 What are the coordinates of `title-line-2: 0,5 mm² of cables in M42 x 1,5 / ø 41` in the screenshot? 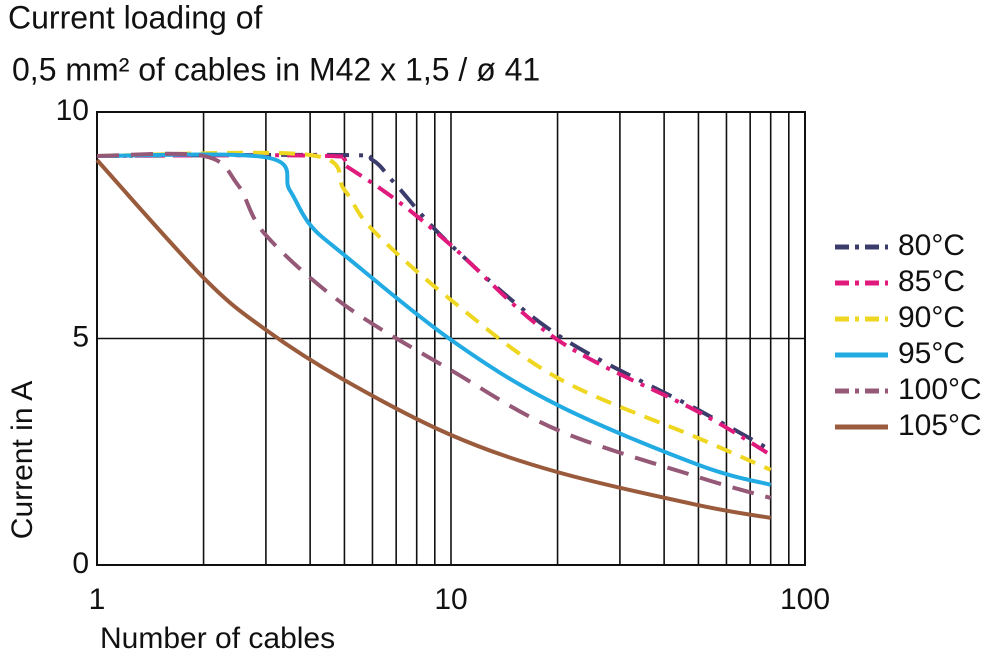 It's located at (276, 69).